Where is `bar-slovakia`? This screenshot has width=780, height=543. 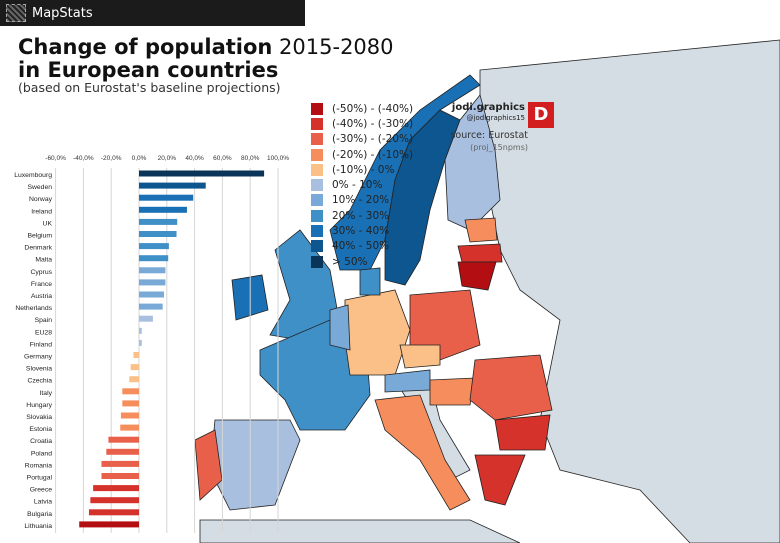 bar-slovakia is located at coordinates (129, 415).